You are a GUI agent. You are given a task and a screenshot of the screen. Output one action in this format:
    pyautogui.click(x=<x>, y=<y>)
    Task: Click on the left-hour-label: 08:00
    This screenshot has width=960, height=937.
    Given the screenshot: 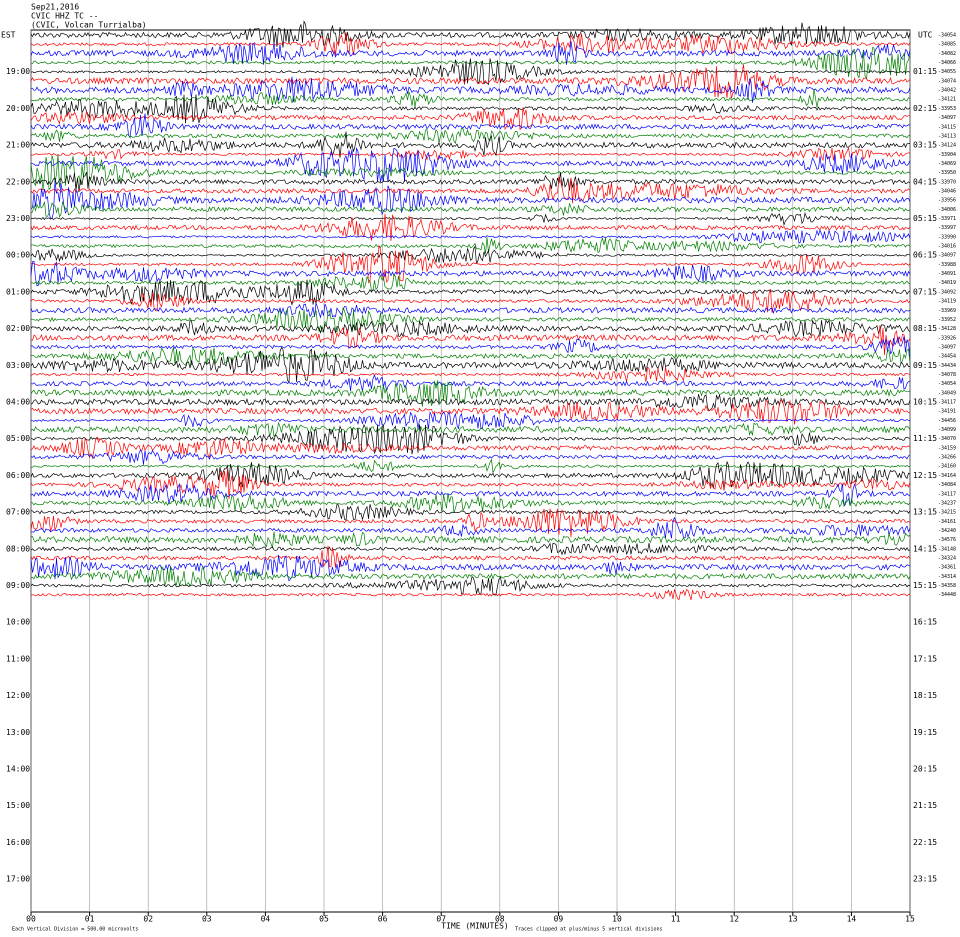 What is the action you would take?
    pyautogui.click(x=18, y=548)
    